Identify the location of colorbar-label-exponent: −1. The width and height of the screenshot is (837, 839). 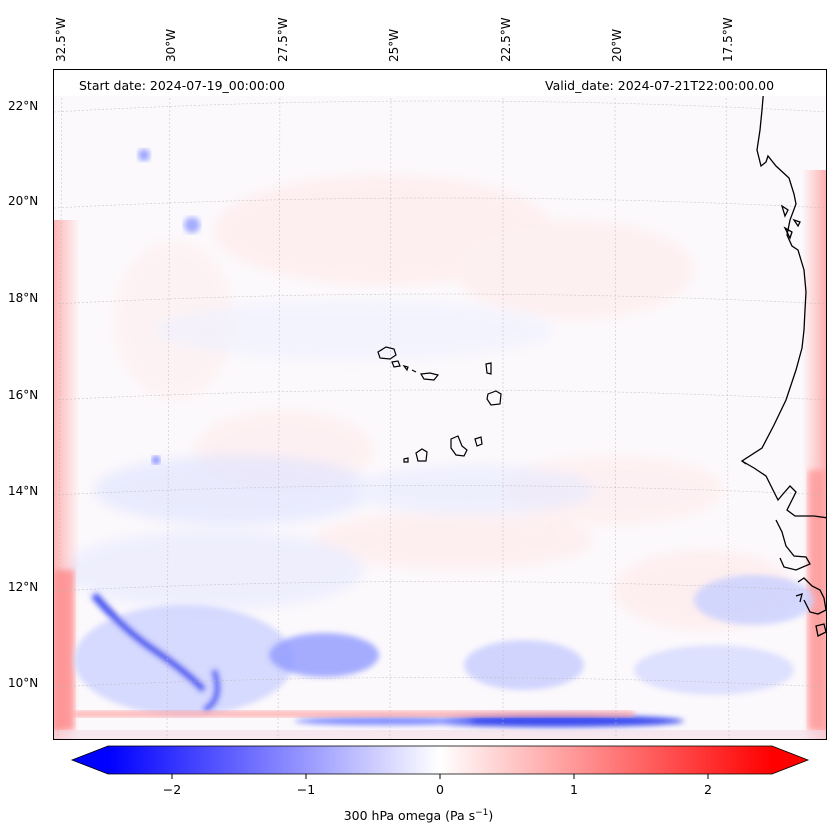
(482, 813).